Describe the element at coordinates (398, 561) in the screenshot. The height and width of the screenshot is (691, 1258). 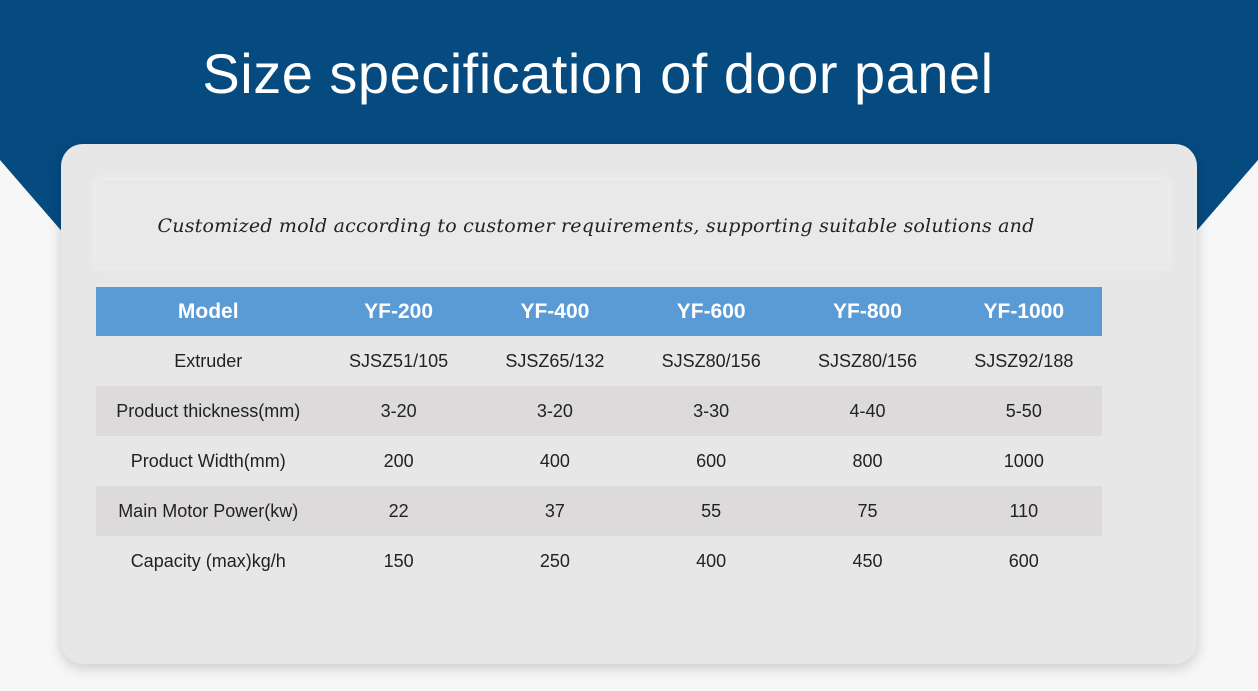
I see `table-cell: 150` at that location.